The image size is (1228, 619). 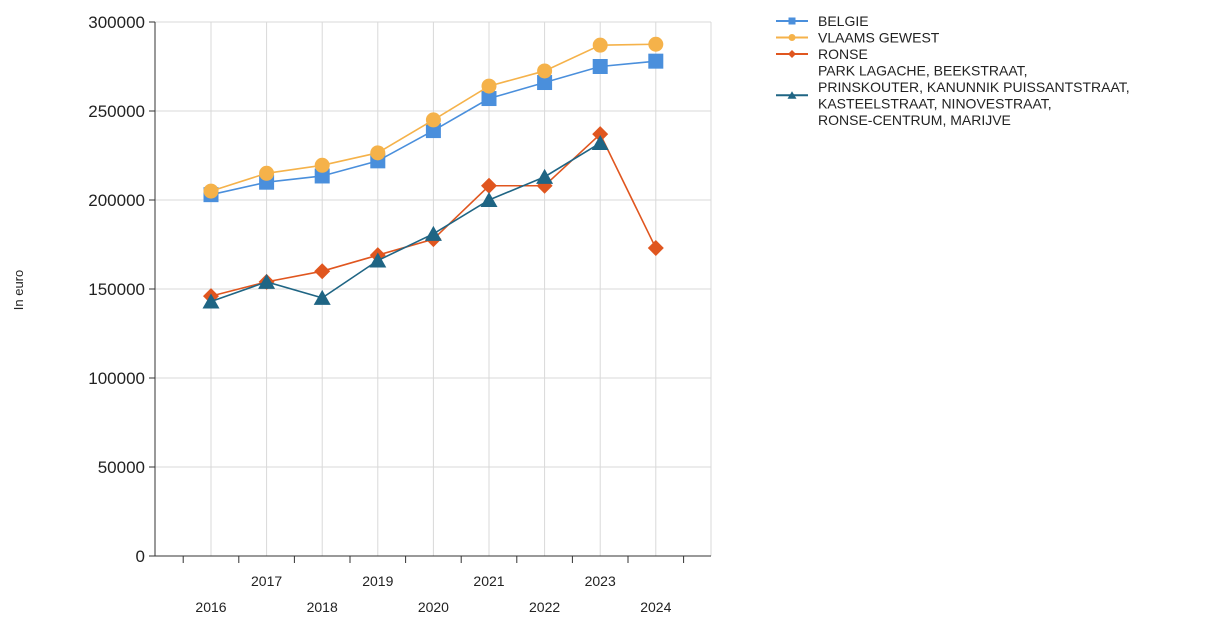 What do you see at coordinates (18, 290) in the screenshot?
I see `y-axis-title: In euro` at bounding box center [18, 290].